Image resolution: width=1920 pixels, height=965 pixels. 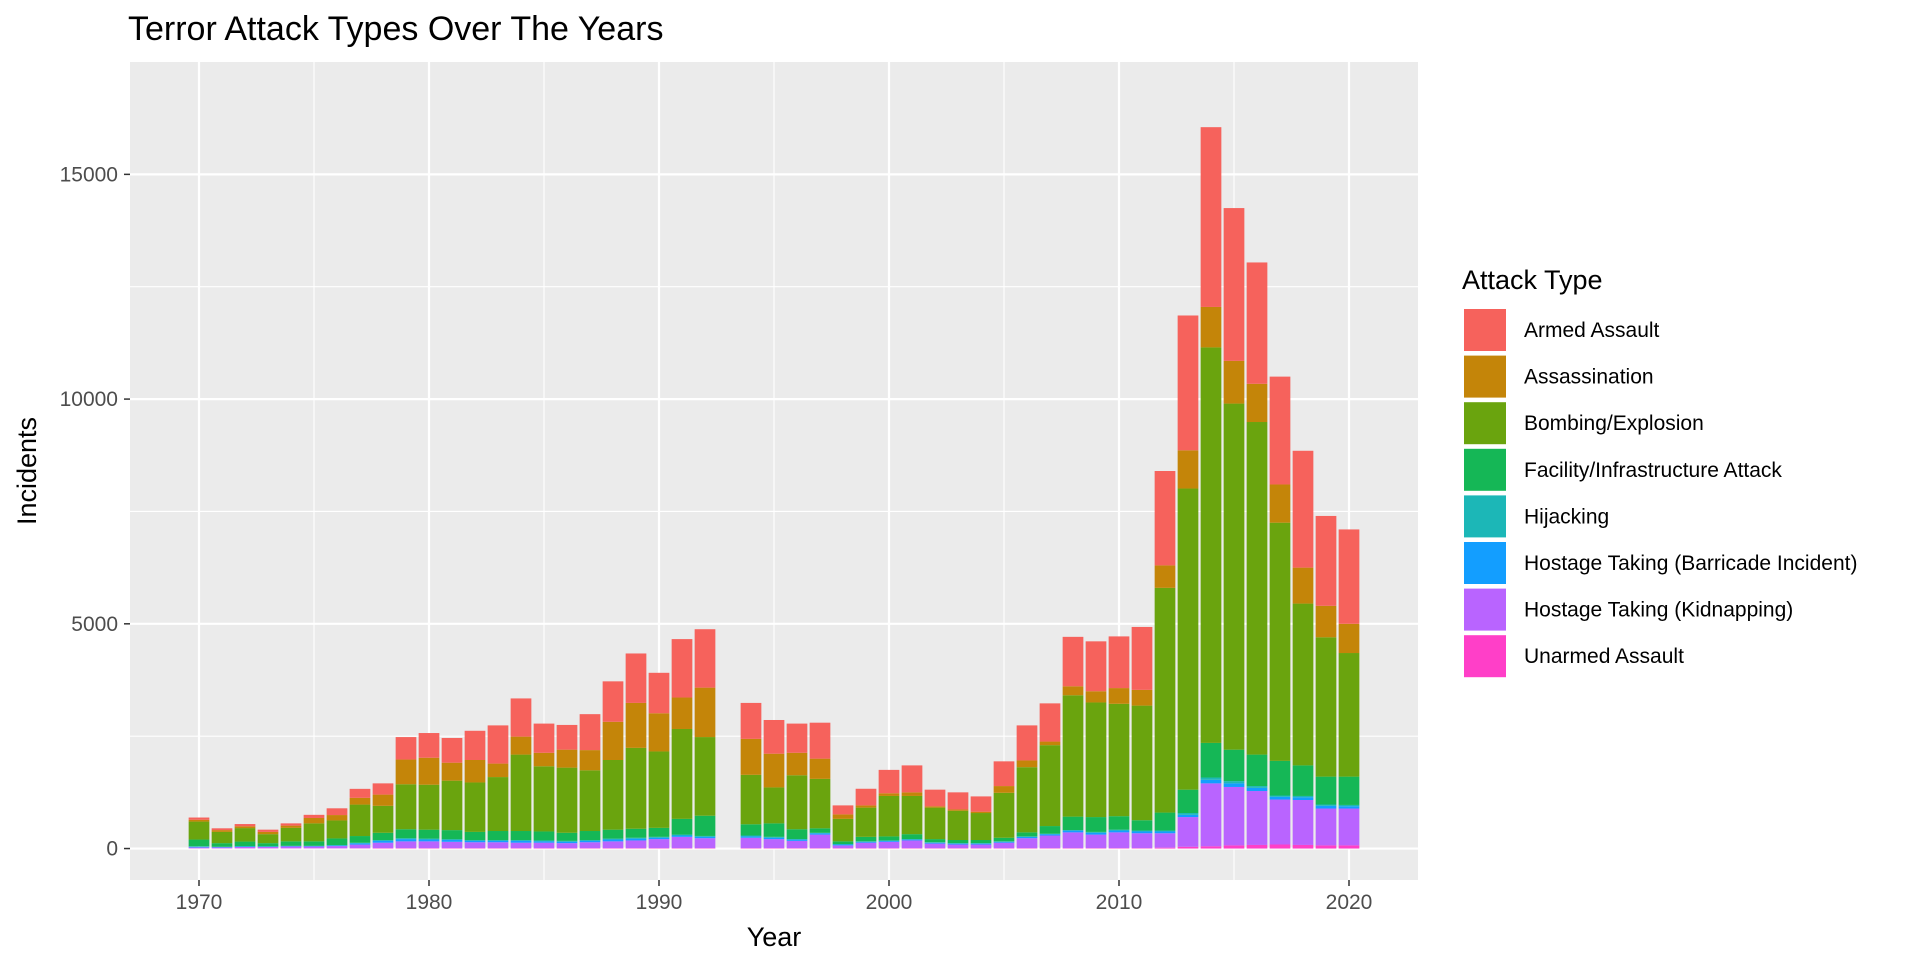 I want to click on legend-label: Armed Assault, so click(x=1592, y=330).